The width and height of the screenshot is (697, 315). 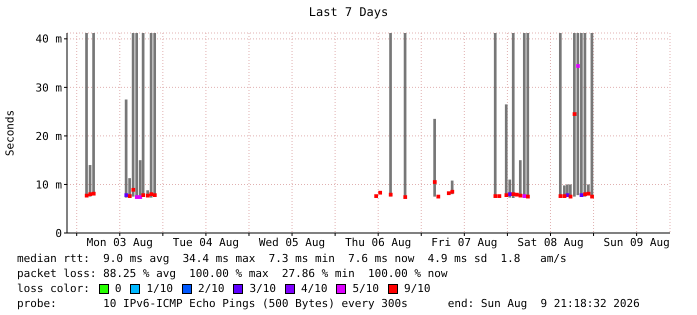 I want to click on y-tick-label: 30 m, so click(x=49, y=87).